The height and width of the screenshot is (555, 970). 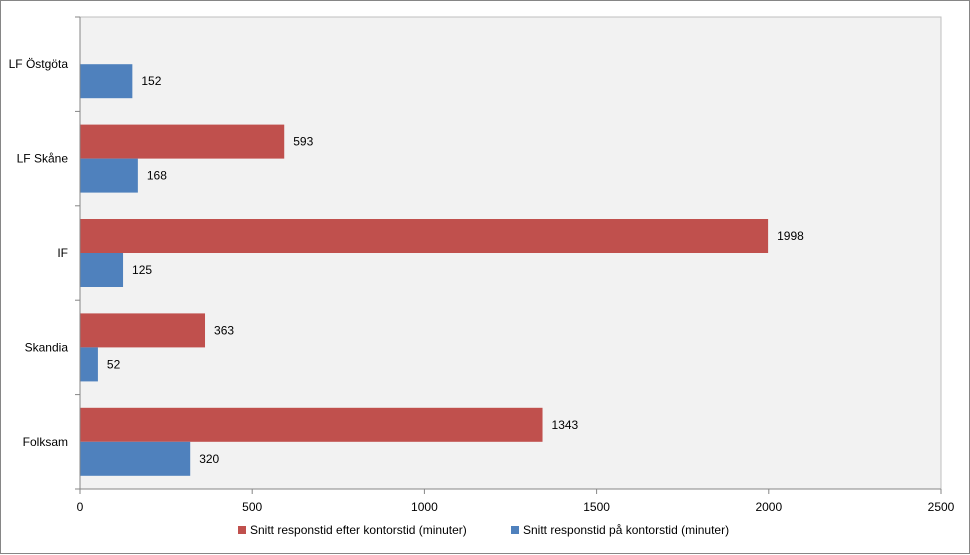 What do you see at coordinates (626, 530) in the screenshot?
I see `legend-label-pa: Snitt responstid på kontorstid (minuter)` at bounding box center [626, 530].